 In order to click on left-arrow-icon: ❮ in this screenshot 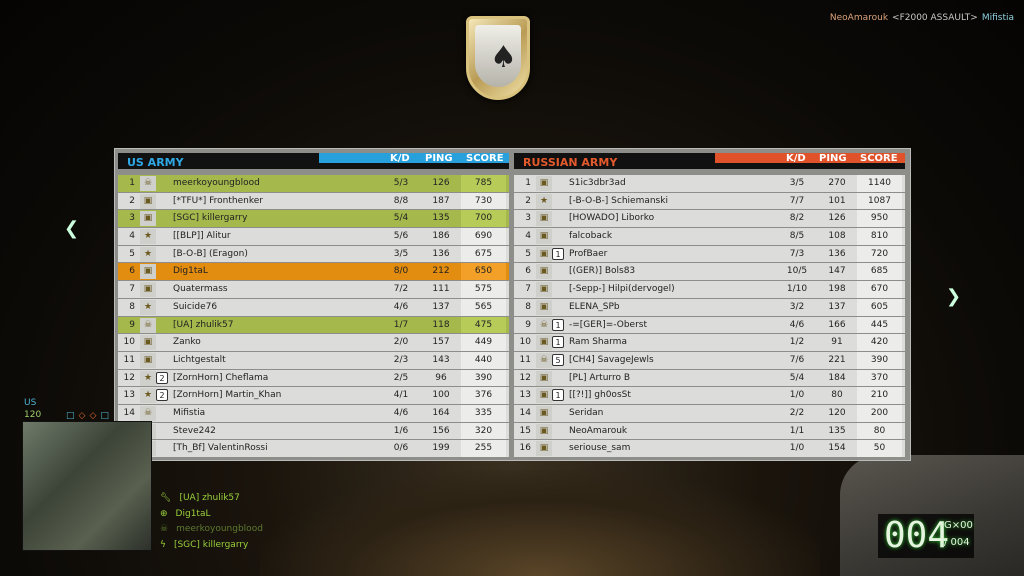, I will do `click(72, 228)`.